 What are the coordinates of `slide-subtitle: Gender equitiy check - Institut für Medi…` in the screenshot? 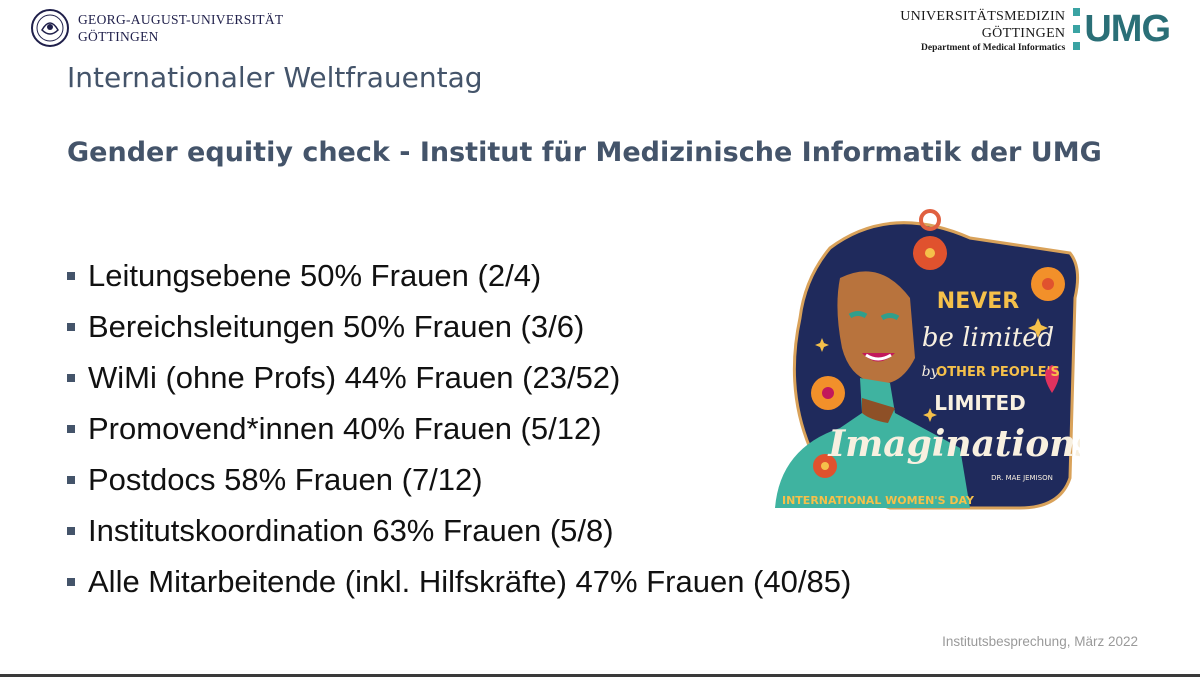 It's located at (584, 152).